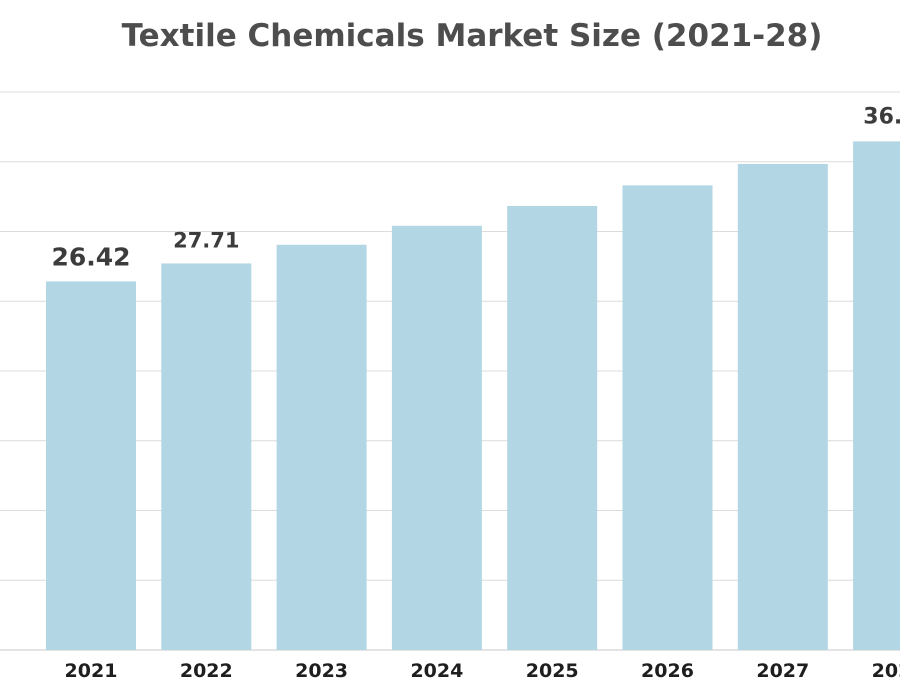 The image size is (900, 700). What do you see at coordinates (90, 256) in the screenshot?
I see `data-label-2021: 26.42` at bounding box center [90, 256].